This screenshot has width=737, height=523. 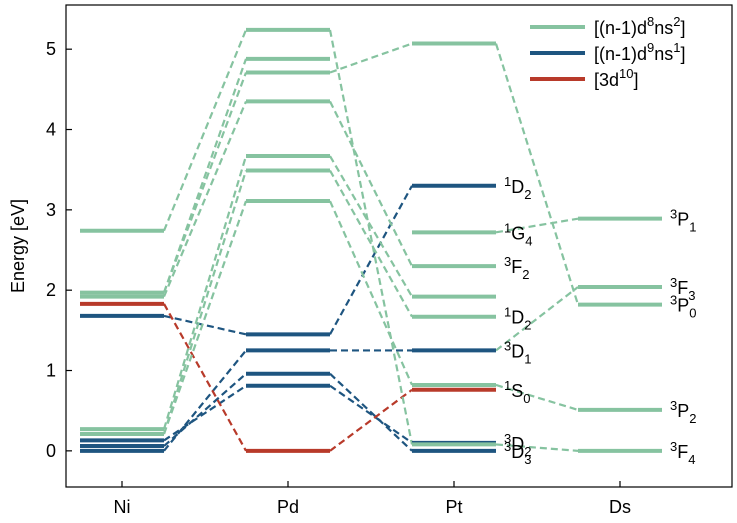 I want to click on term-label: 3P2, so click(x=683, y=412).